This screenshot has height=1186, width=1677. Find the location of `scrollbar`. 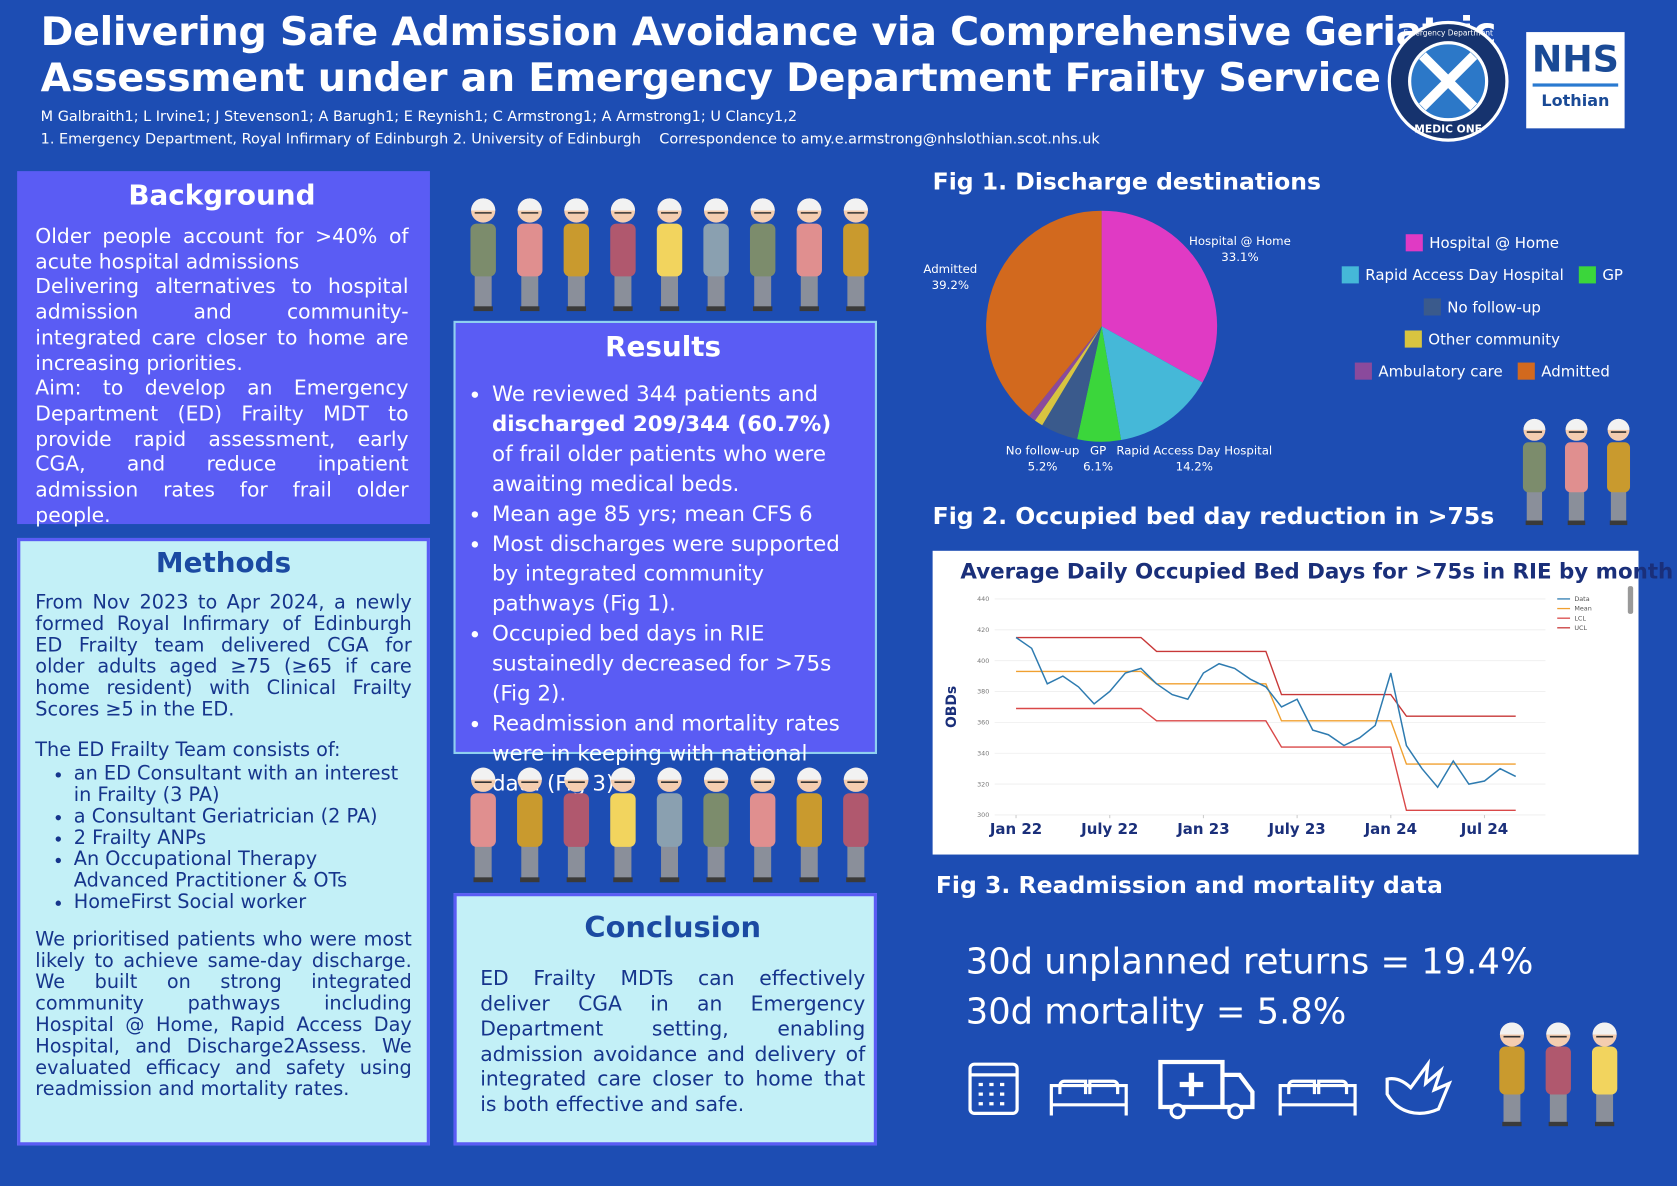

scrollbar is located at coordinates (1630, 600).